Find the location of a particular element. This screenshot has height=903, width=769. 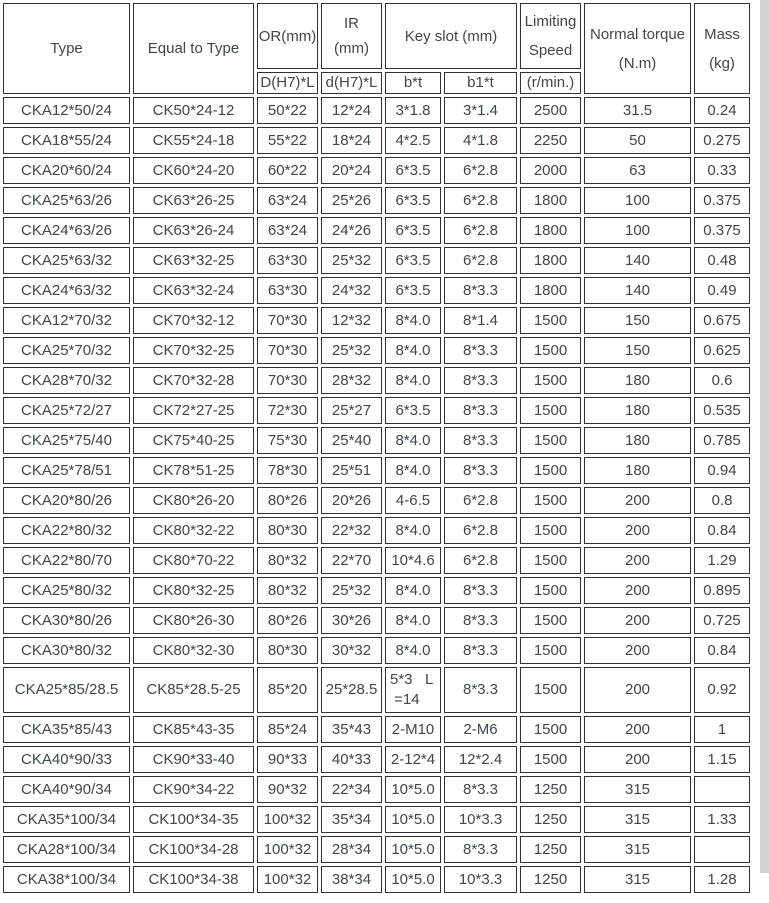

cell-or: 55*22 is located at coordinates (287, 140).